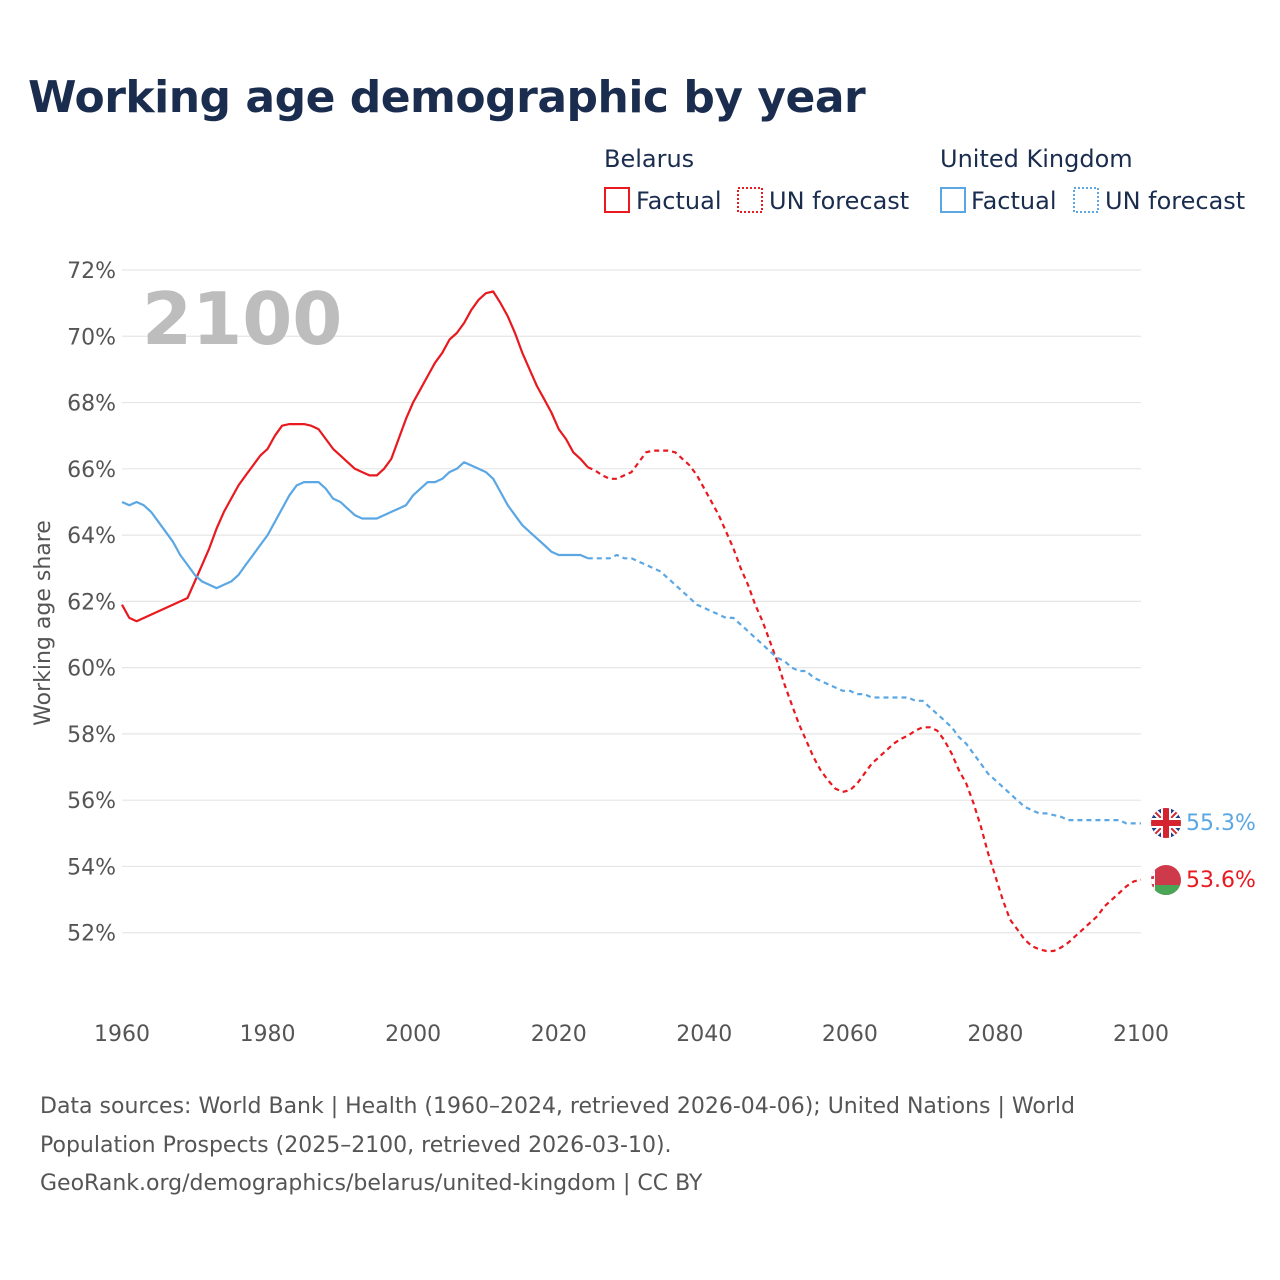 The height and width of the screenshot is (1280, 1280). What do you see at coordinates (559, 1034) in the screenshot?
I see `x-tick-label: 2020` at bounding box center [559, 1034].